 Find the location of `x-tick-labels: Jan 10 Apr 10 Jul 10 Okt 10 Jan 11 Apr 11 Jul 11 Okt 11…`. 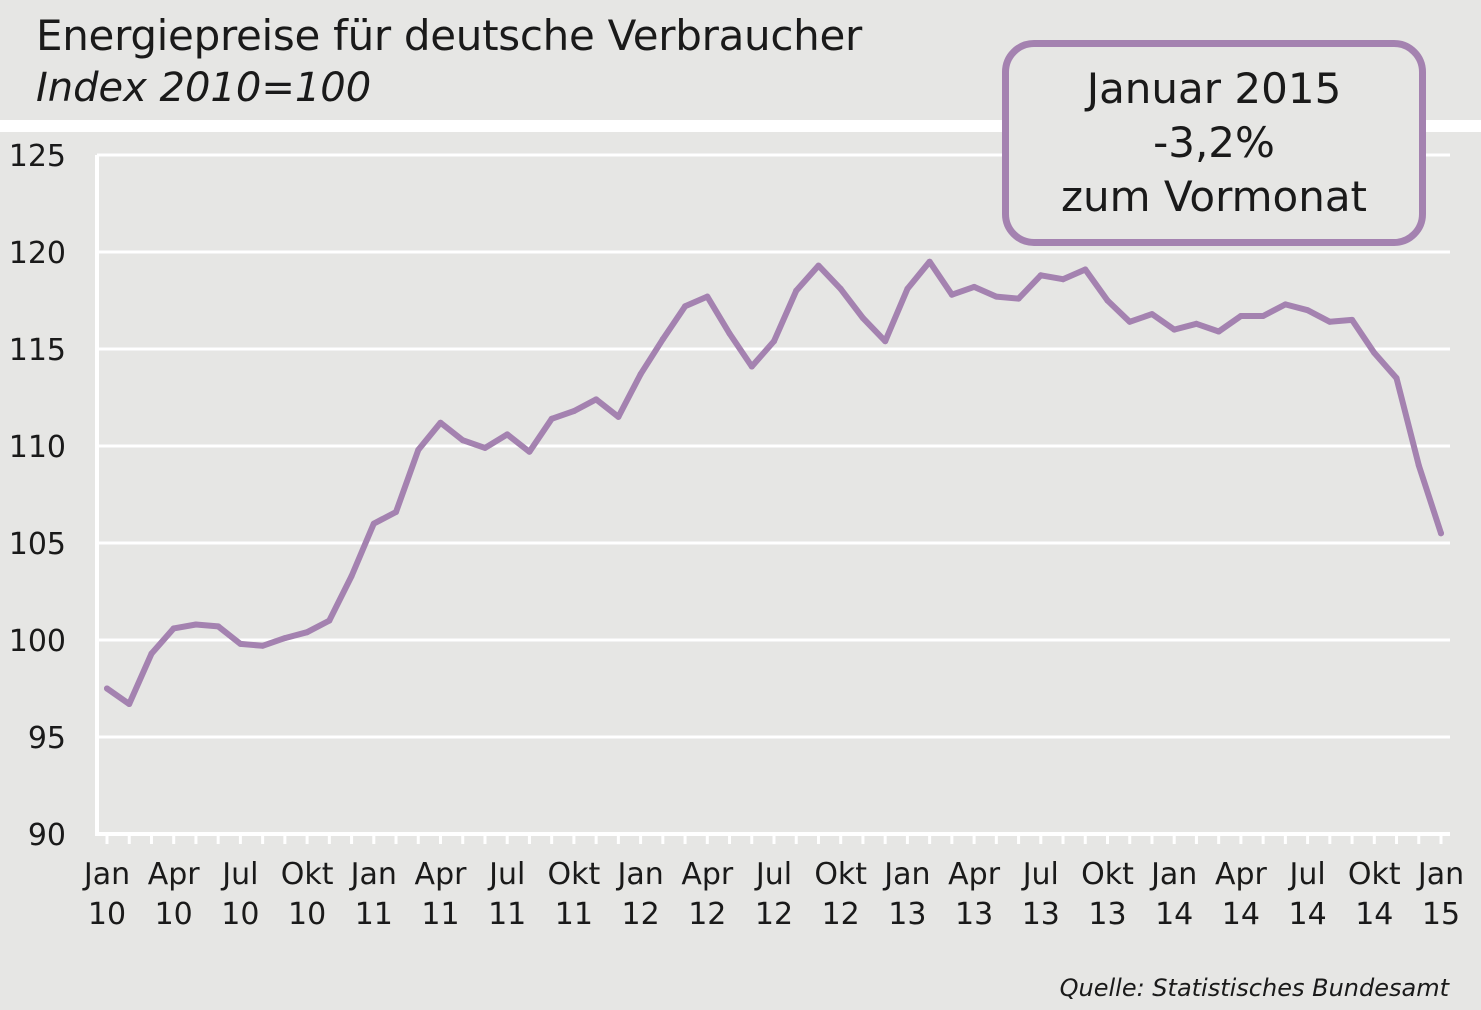

x-tick-labels: Jan 10 Apr 10 Jul 10 Okt 10 Jan 11 Apr 11 Jul 11 Okt 11… is located at coordinates (773, 894).